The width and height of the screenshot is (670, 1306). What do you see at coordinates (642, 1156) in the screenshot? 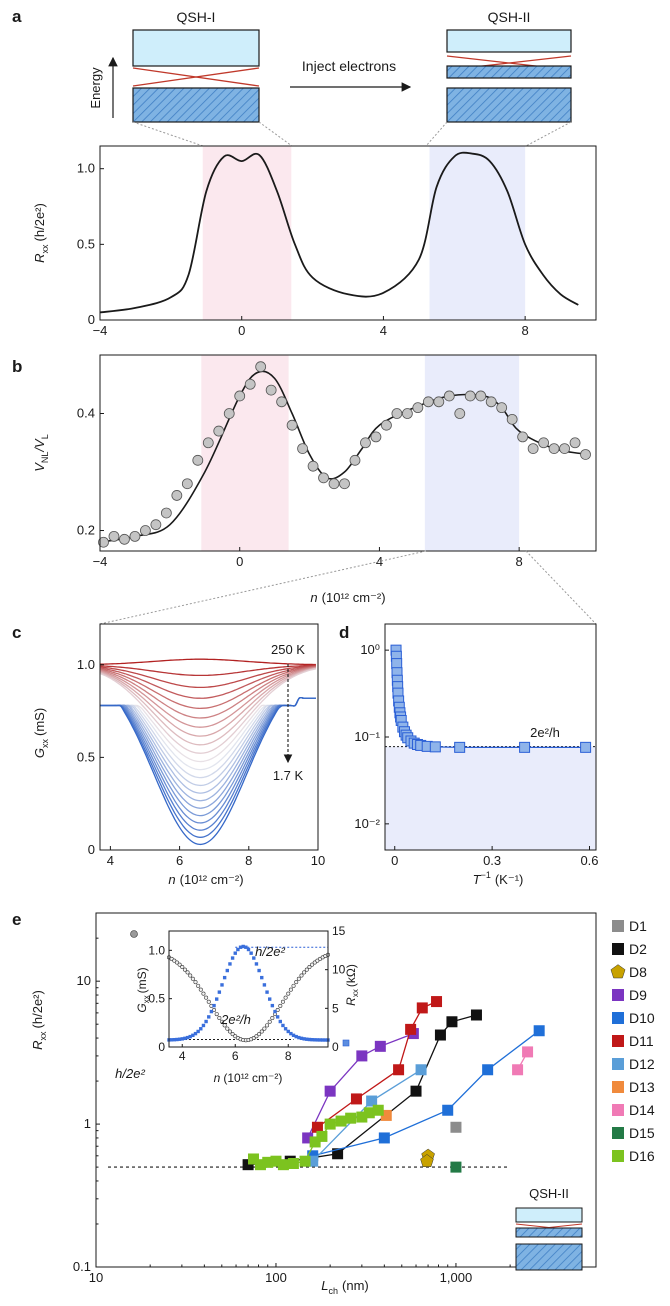
I see `legend-label: D16` at bounding box center [642, 1156].